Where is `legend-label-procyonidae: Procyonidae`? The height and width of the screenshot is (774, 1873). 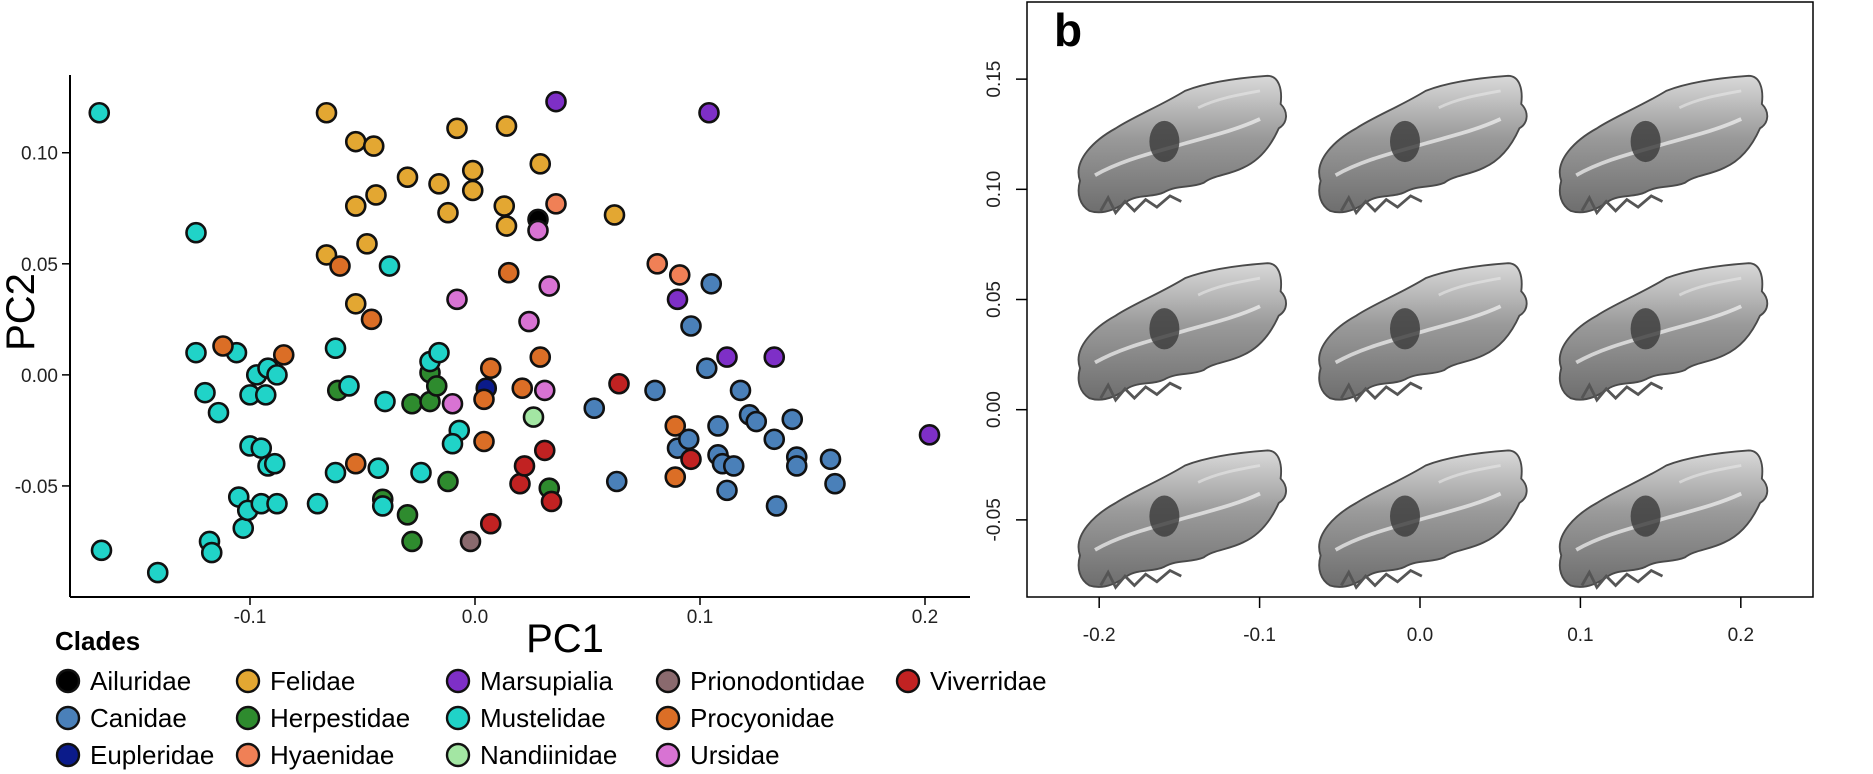 legend-label-procyonidae: Procyonidae is located at coordinates (762, 718).